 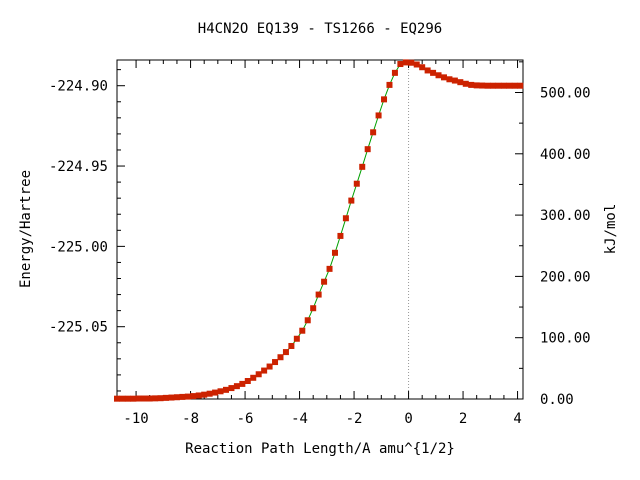 I want to click on y-tick-label: -224.90, so click(x=78, y=87).